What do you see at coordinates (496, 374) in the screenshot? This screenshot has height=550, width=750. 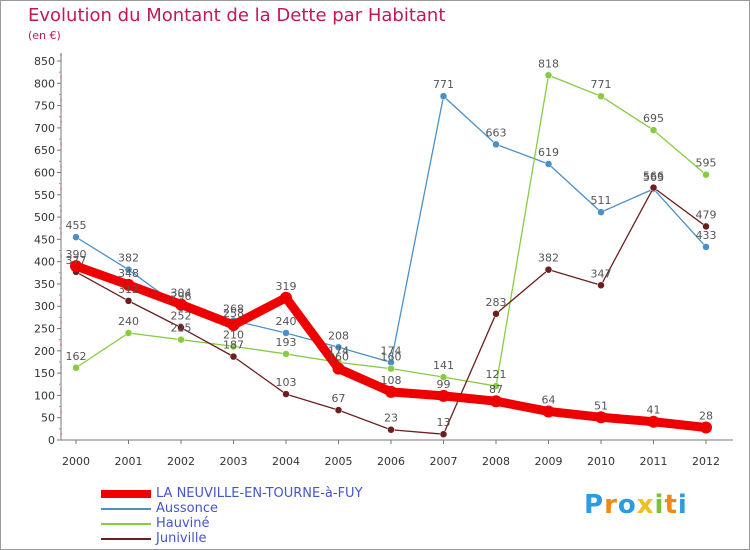 I see `data-label-2: 121` at bounding box center [496, 374].